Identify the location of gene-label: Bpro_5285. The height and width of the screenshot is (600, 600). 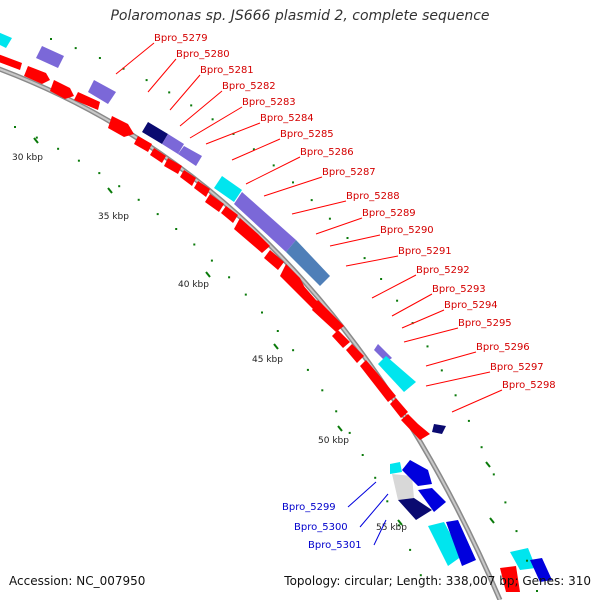
(307, 134).